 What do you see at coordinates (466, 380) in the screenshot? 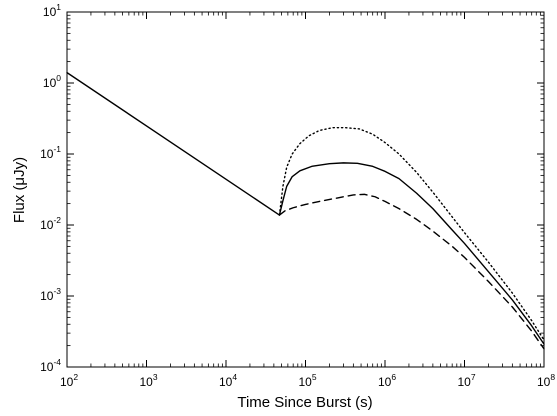
I see `x-tick-label: 10⁷` at bounding box center [466, 380].